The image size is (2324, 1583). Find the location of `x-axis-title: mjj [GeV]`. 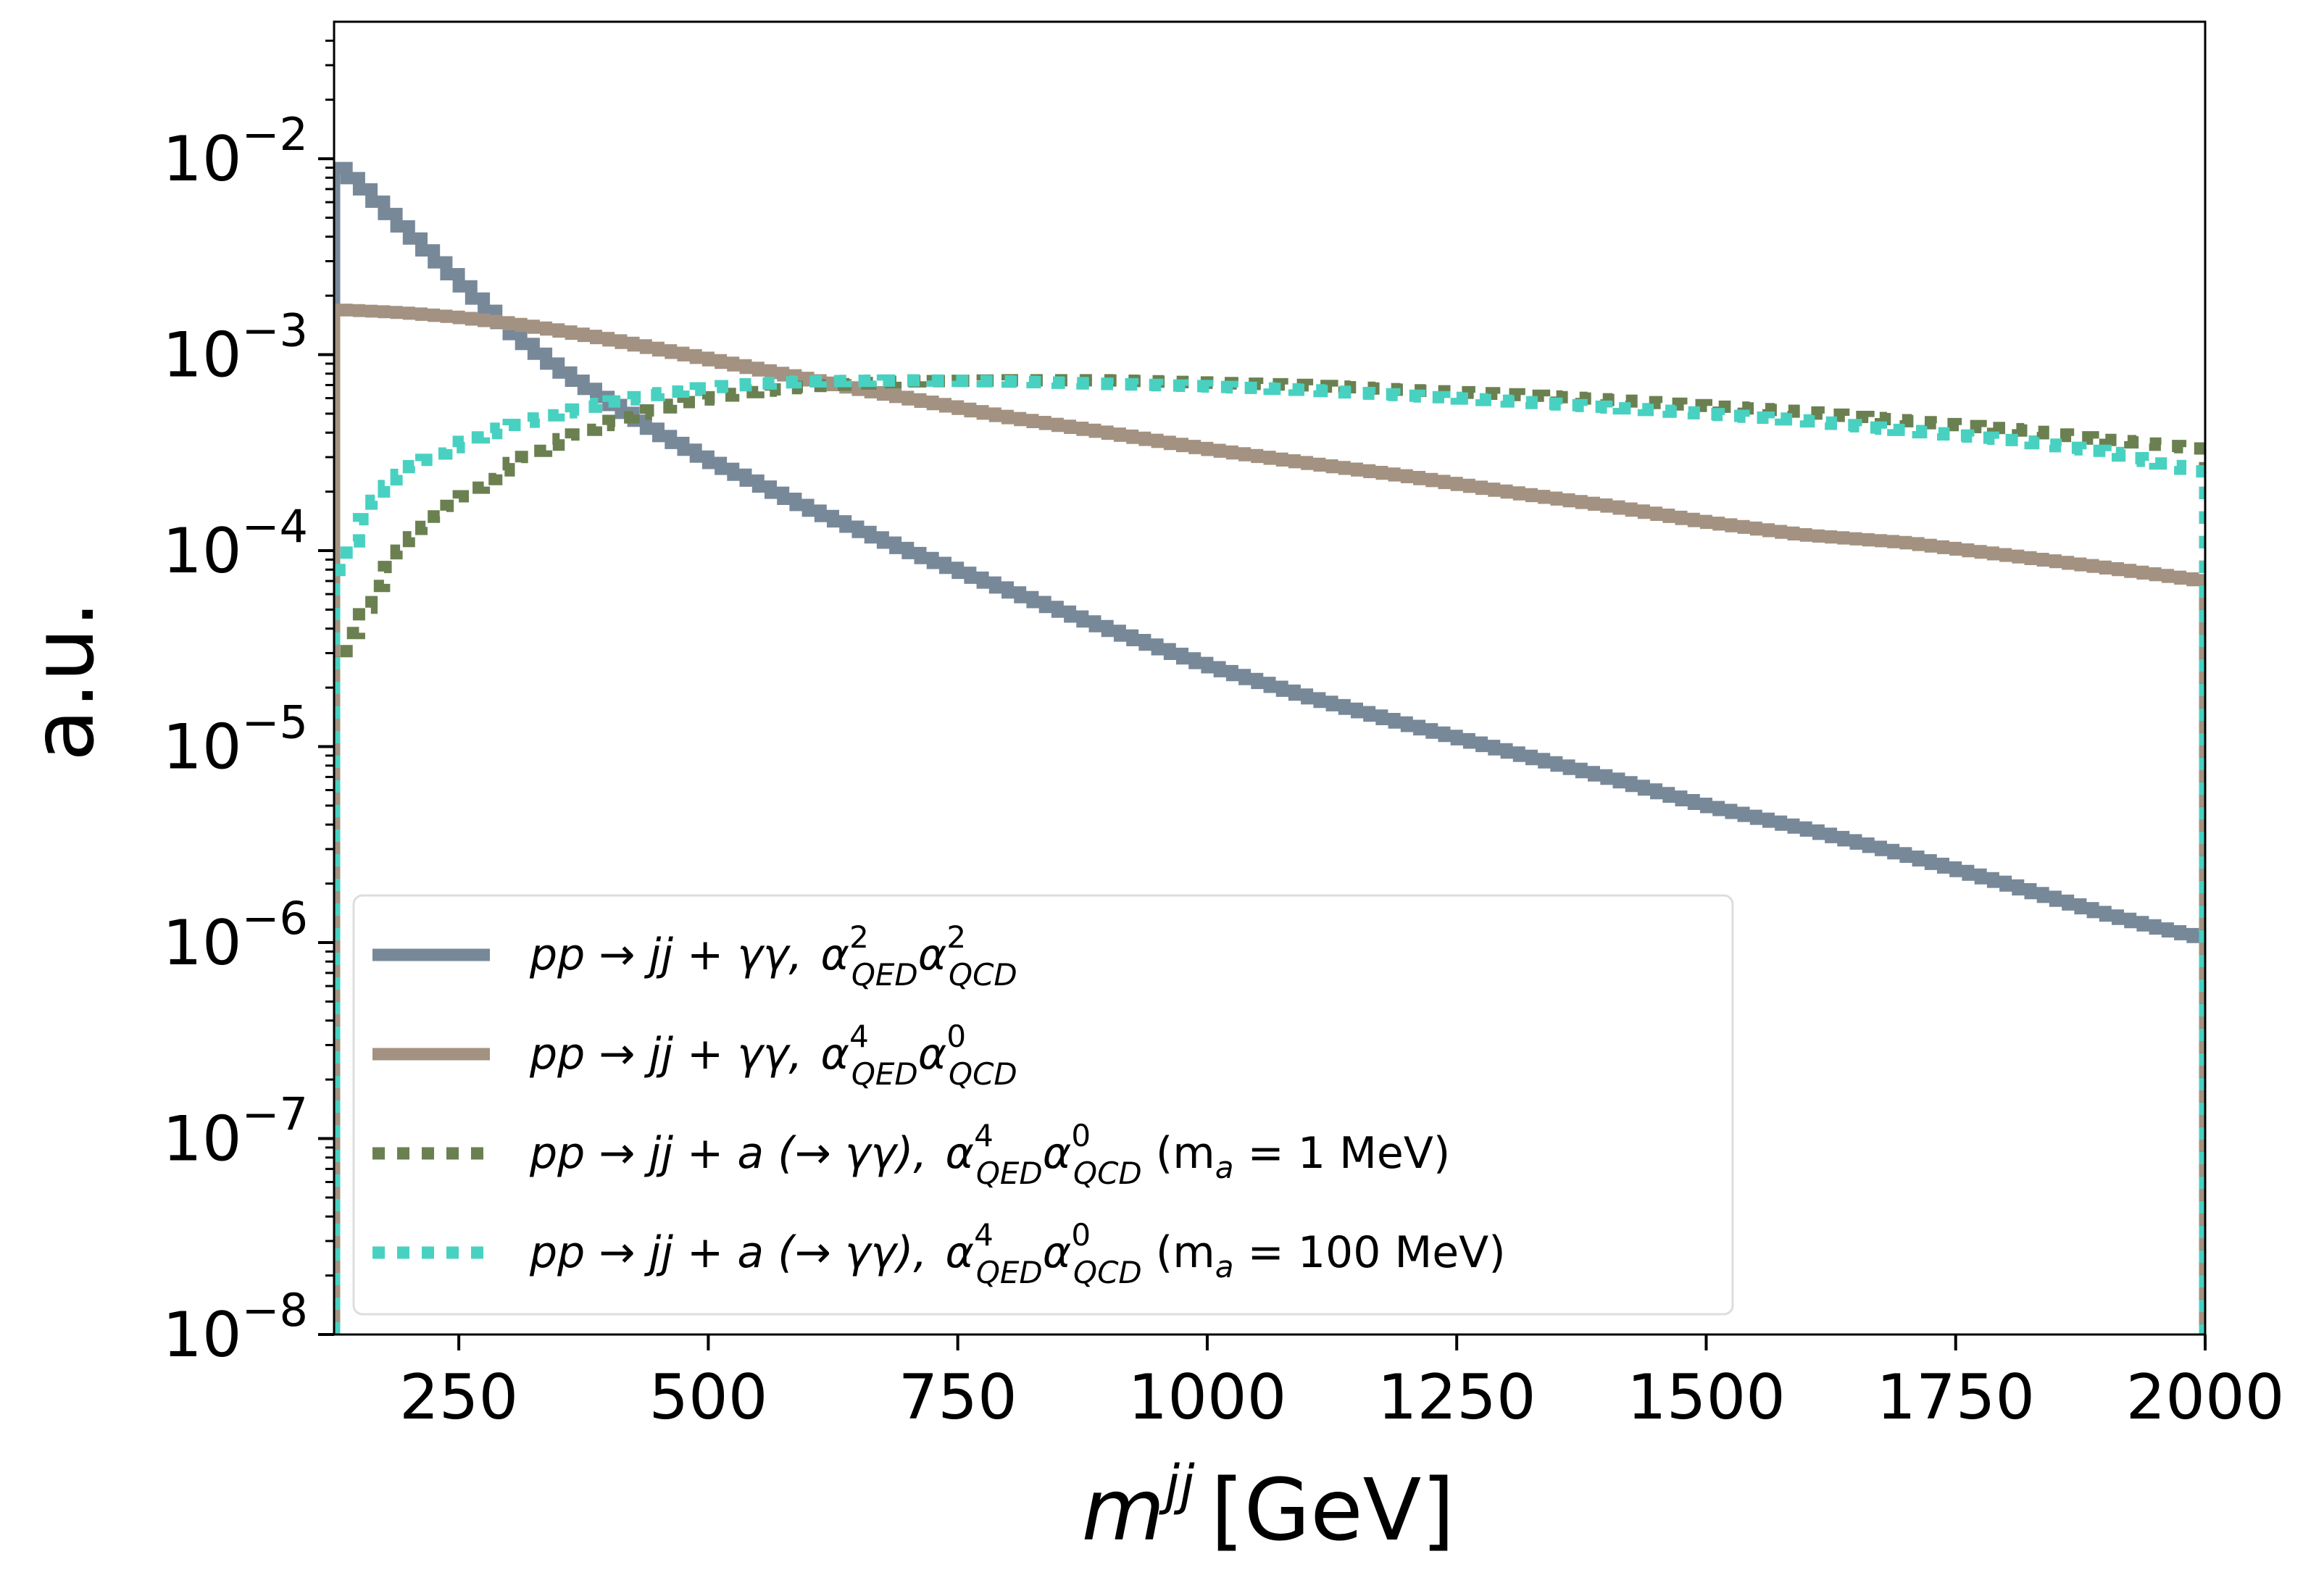

x-axis-title: mjj [GeV] is located at coordinates (1268, 1507).